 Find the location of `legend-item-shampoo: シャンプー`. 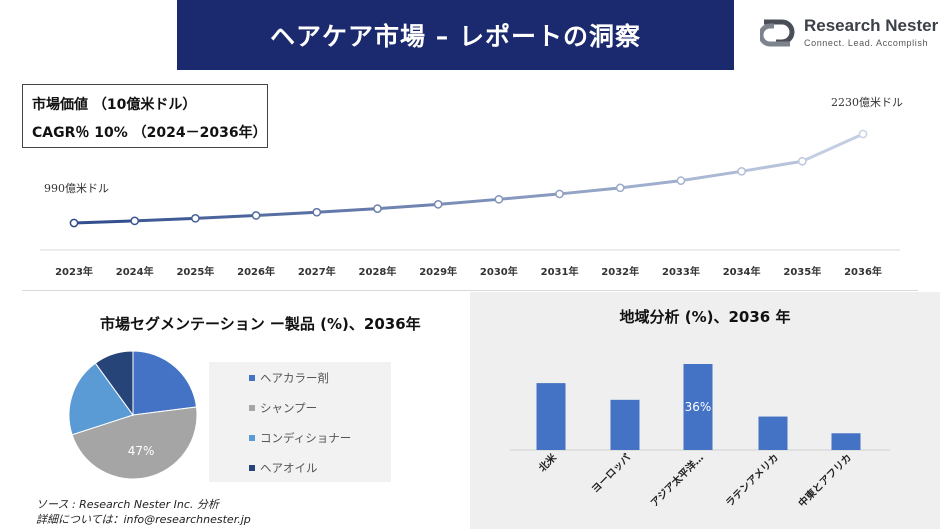

legend-item-shampoo: シャンプー is located at coordinates (283, 408).